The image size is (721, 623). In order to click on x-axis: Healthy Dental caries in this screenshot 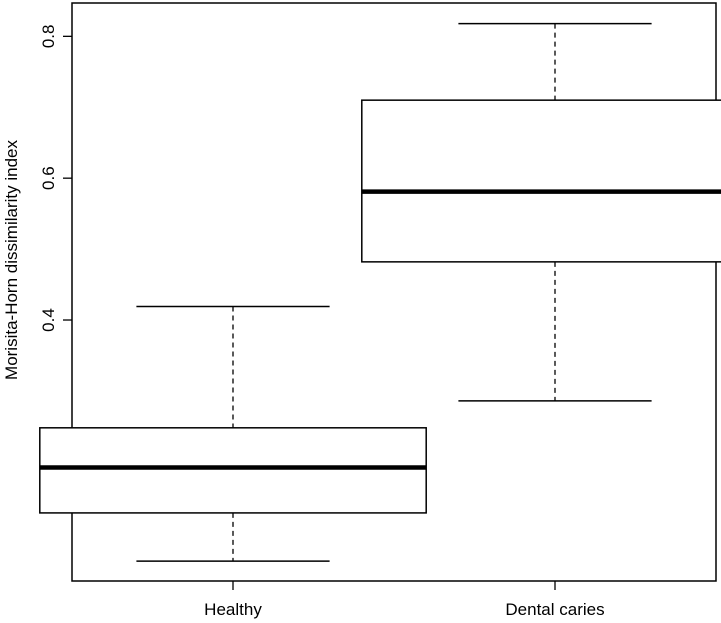, I will do `click(404, 600)`.